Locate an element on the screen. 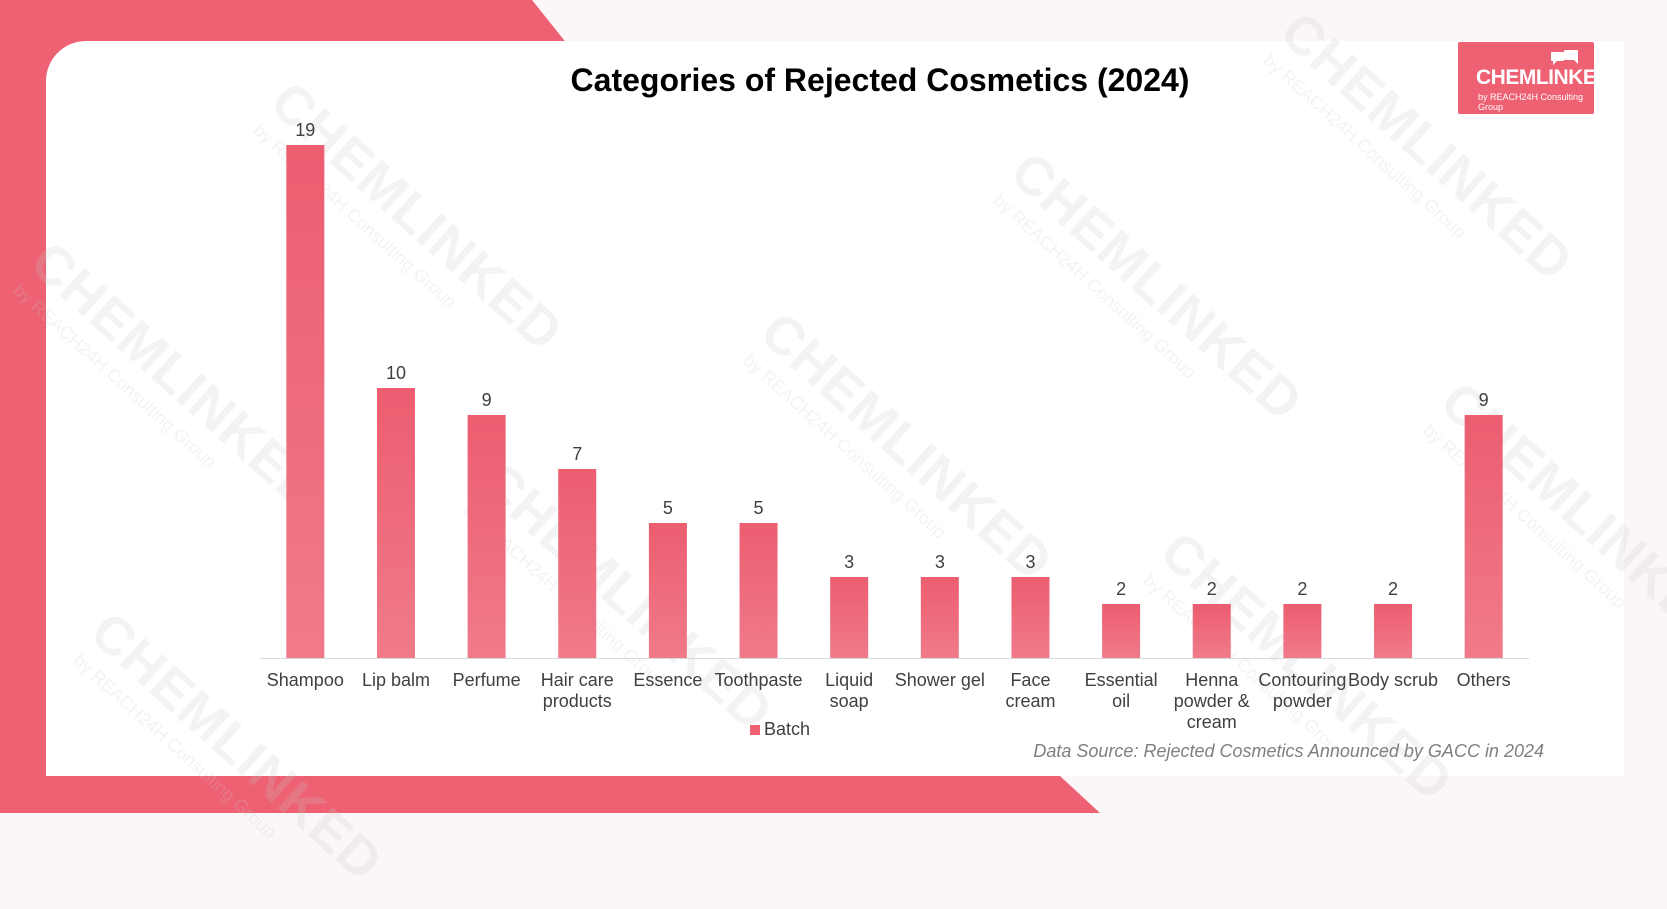 The width and height of the screenshot is (1667, 909). chemlinked-logo: CHEMLINKED by REACH24H Consulting Group is located at coordinates (1535, 78).